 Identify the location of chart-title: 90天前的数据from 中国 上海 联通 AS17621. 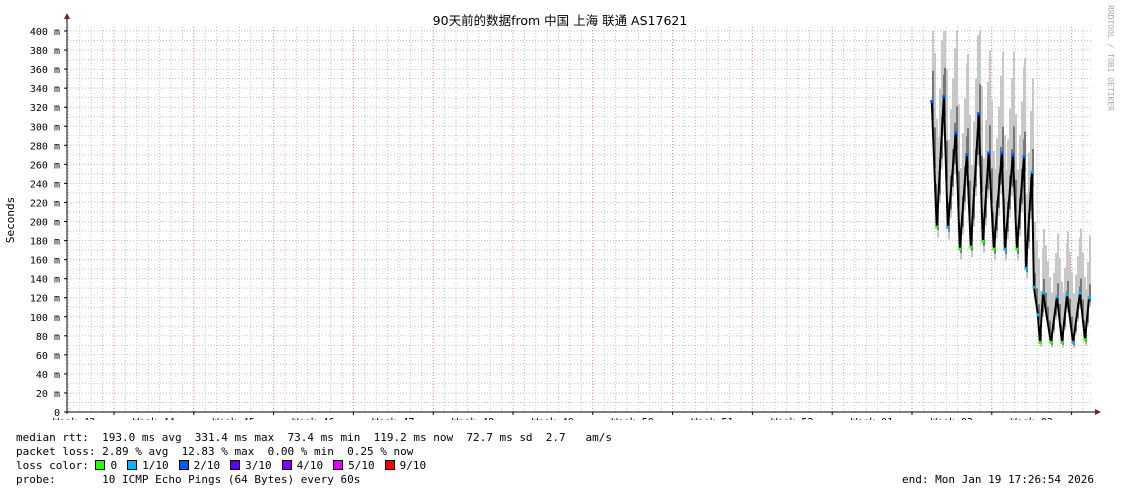
(560, 20).